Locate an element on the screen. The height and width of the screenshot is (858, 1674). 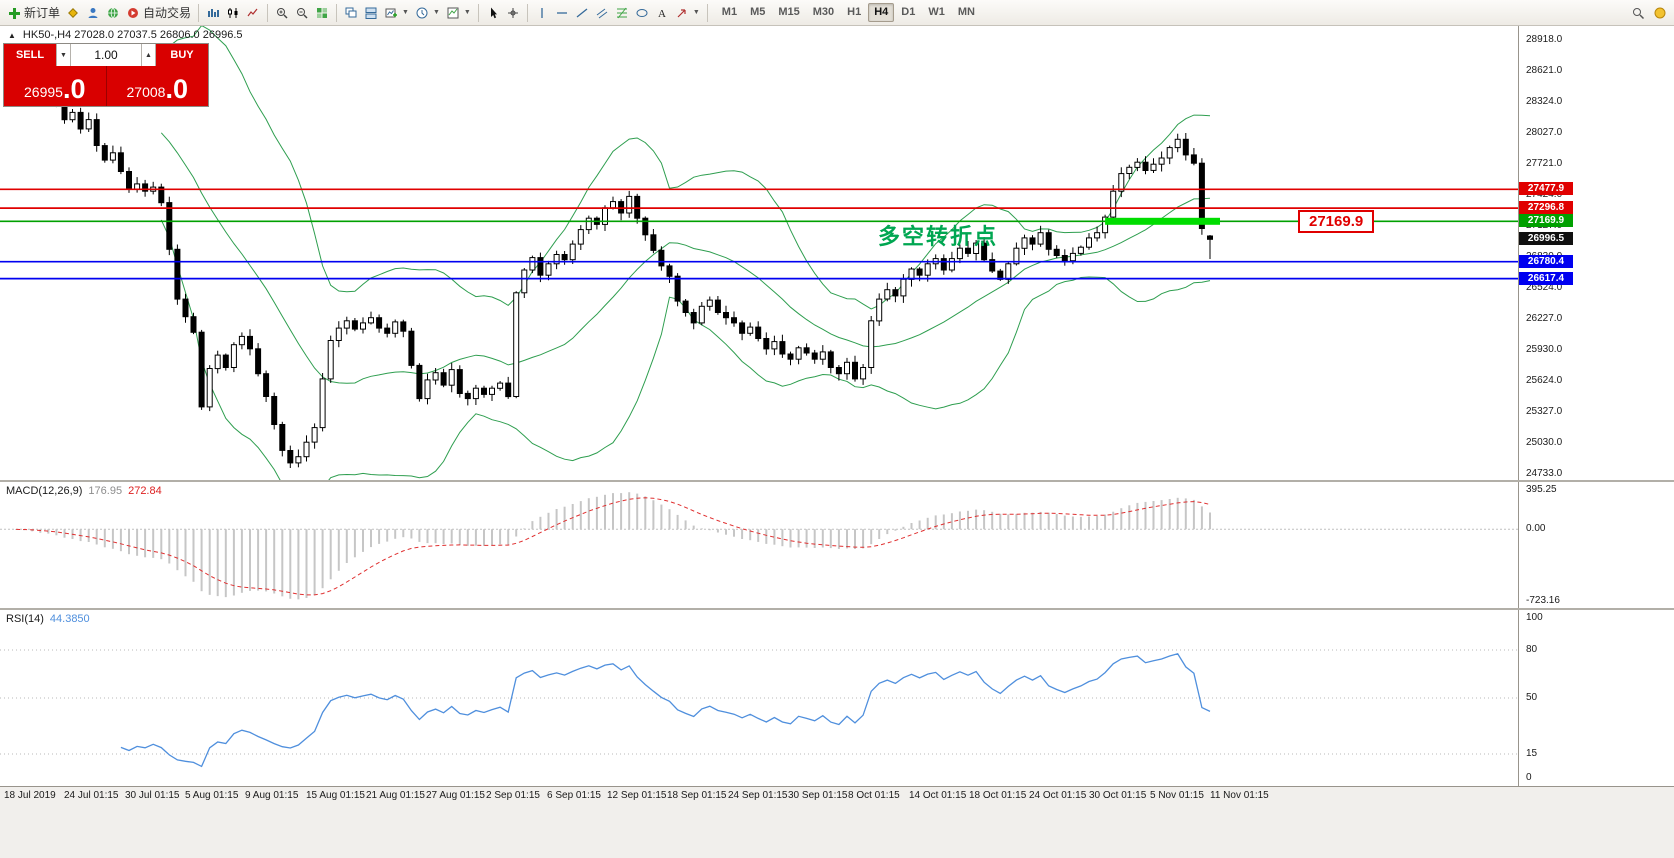
timeframe-button-m30: M30 is located at coordinates (823, 12).